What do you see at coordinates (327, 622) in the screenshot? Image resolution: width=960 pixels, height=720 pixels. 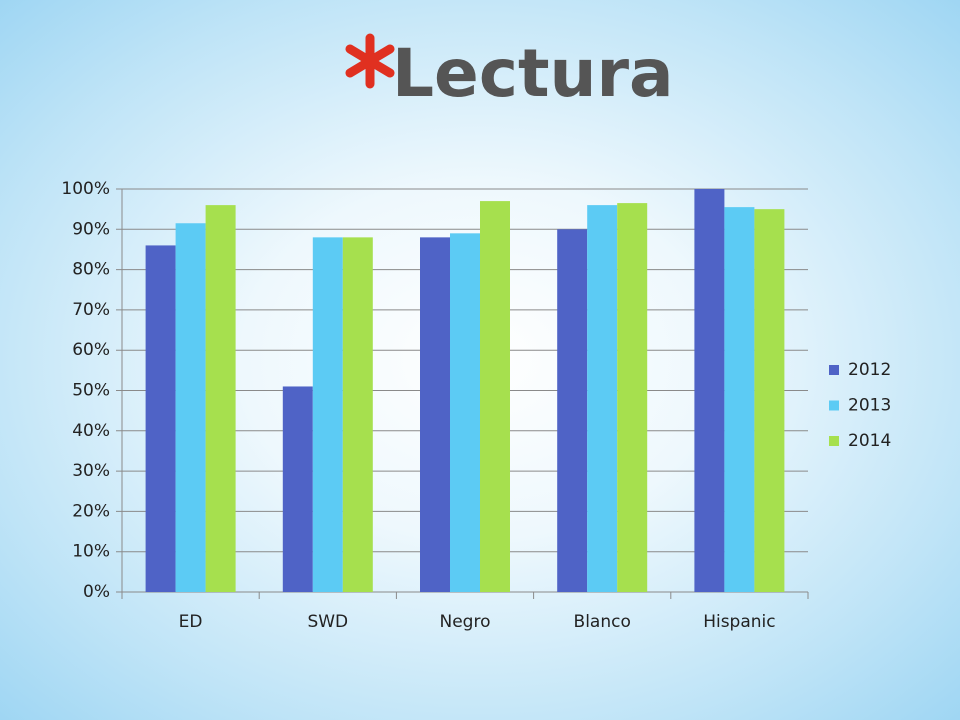 I see `x-tick-label: SWD` at bounding box center [327, 622].